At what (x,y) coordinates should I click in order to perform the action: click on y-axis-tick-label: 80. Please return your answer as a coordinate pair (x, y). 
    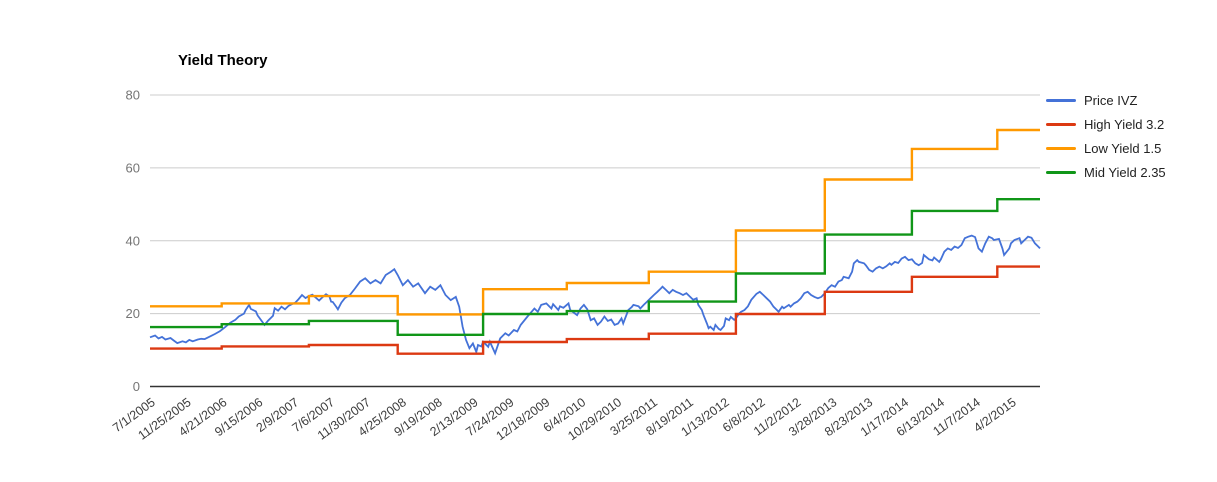
    Looking at the image, I should click on (133, 95).